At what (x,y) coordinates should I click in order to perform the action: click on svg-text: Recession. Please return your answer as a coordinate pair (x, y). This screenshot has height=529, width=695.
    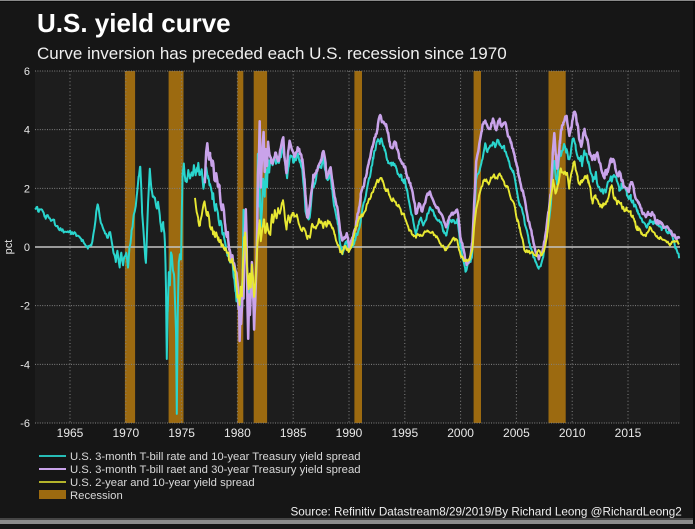
    Looking at the image, I should click on (96, 496).